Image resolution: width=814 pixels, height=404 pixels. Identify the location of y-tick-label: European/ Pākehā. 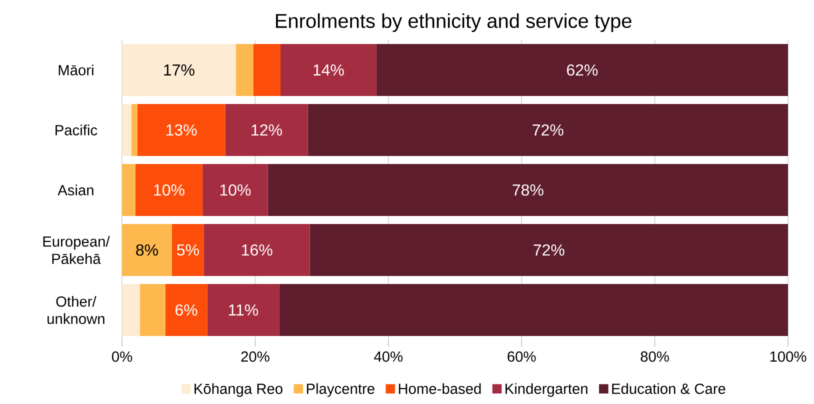
(76, 250).